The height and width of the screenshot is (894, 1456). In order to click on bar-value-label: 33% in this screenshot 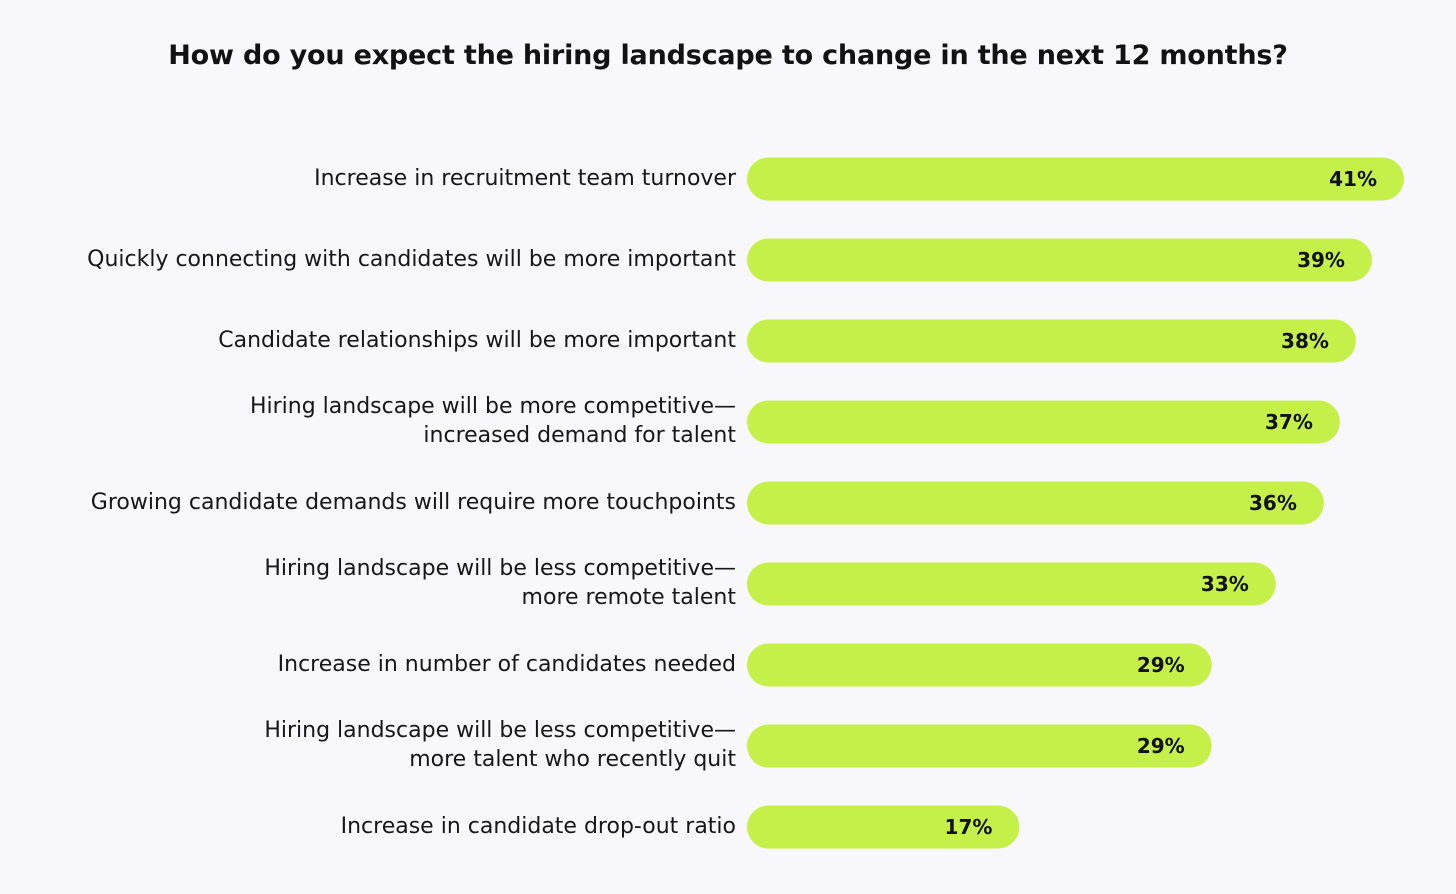, I will do `click(1225, 584)`.